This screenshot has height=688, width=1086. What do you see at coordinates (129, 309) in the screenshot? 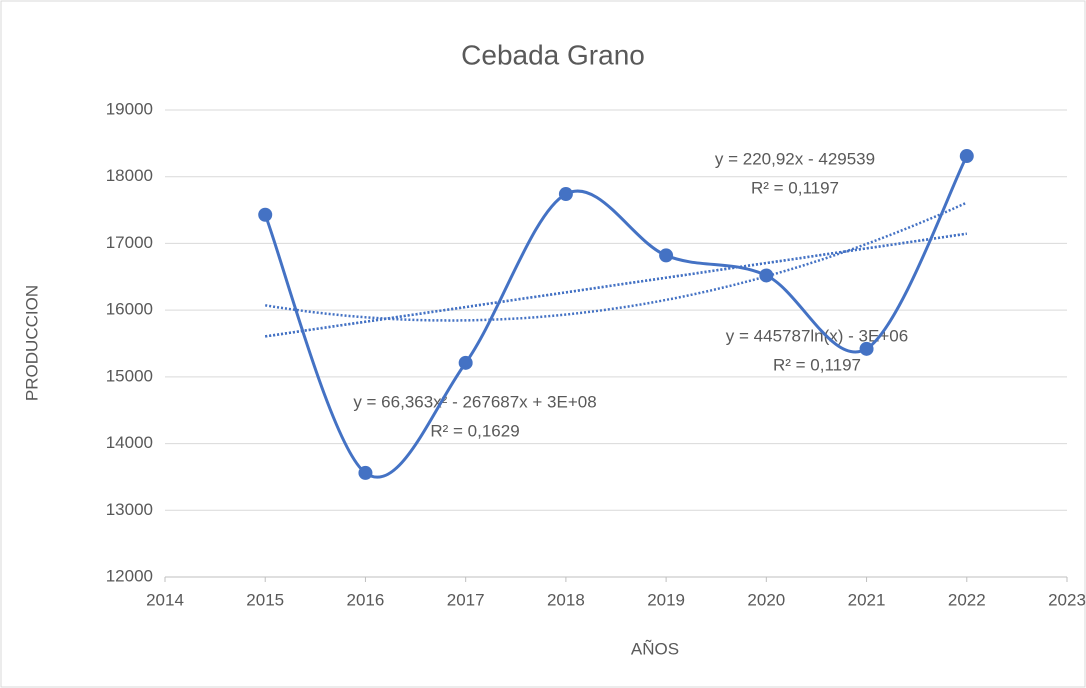
I see `y-tick-label: 16000` at bounding box center [129, 309].